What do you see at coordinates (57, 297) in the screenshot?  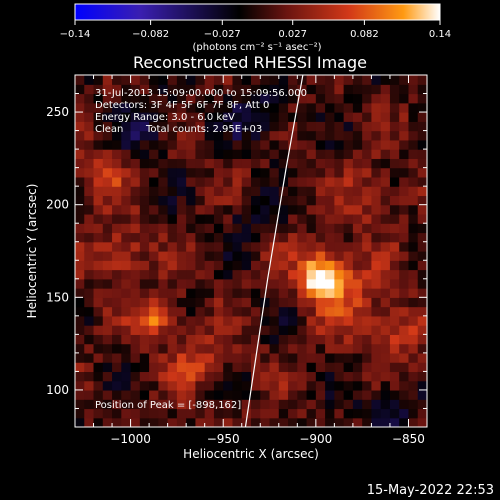 I see `y-tick-label: 150` at bounding box center [57, 297].